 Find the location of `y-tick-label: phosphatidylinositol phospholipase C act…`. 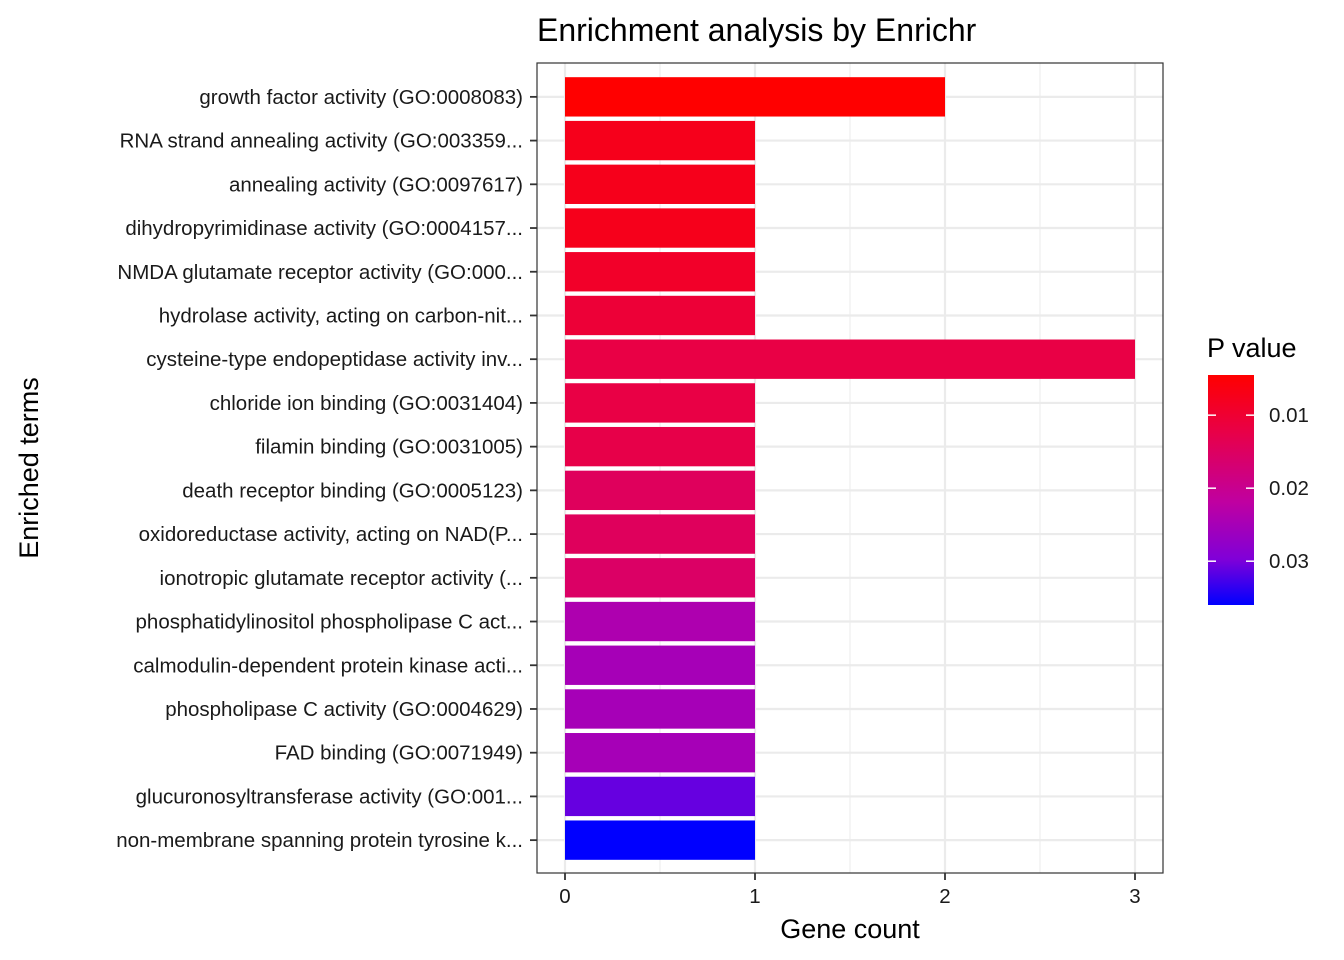

y-tick-label: phosphatidylinositol phospholipase C act… is located at coordinates (329, 622).